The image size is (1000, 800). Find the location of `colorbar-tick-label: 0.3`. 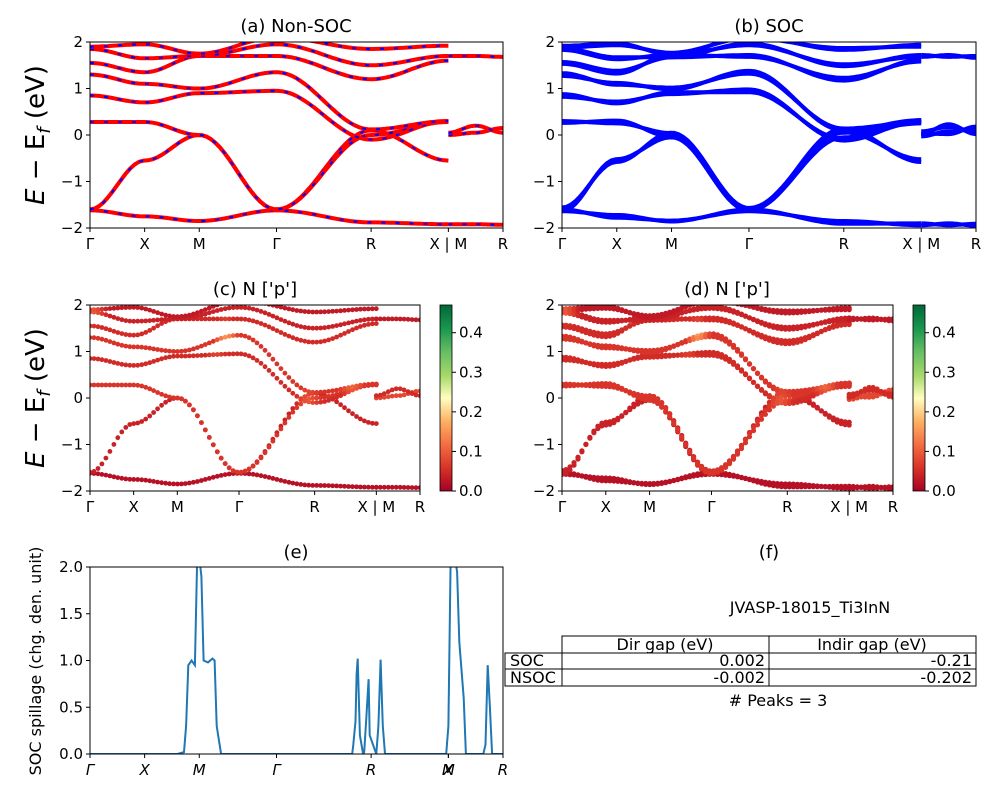

colorbar-tick-label: 0.3 is located at coordinates (944, 372).